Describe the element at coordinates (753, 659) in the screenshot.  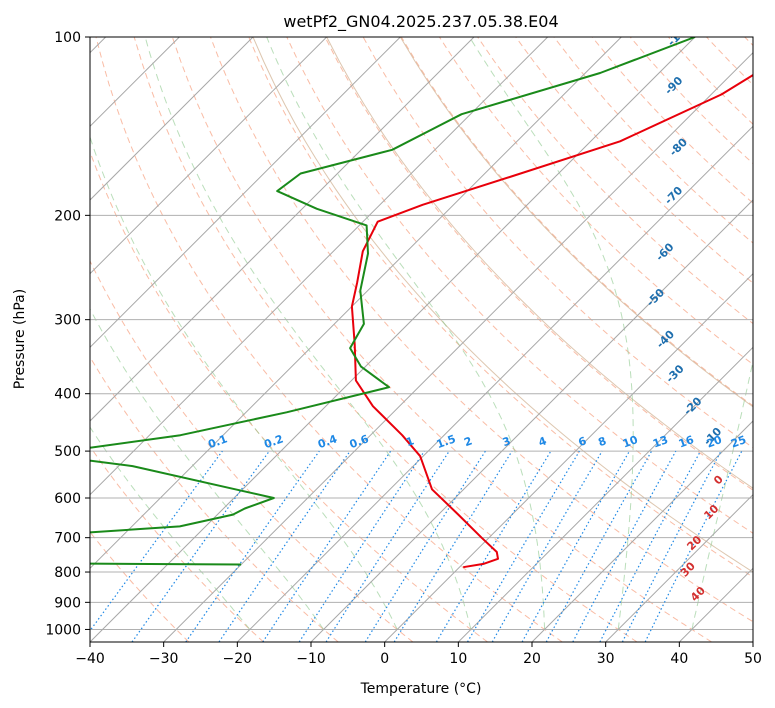
I see `x-tick-label: 50` at that location.